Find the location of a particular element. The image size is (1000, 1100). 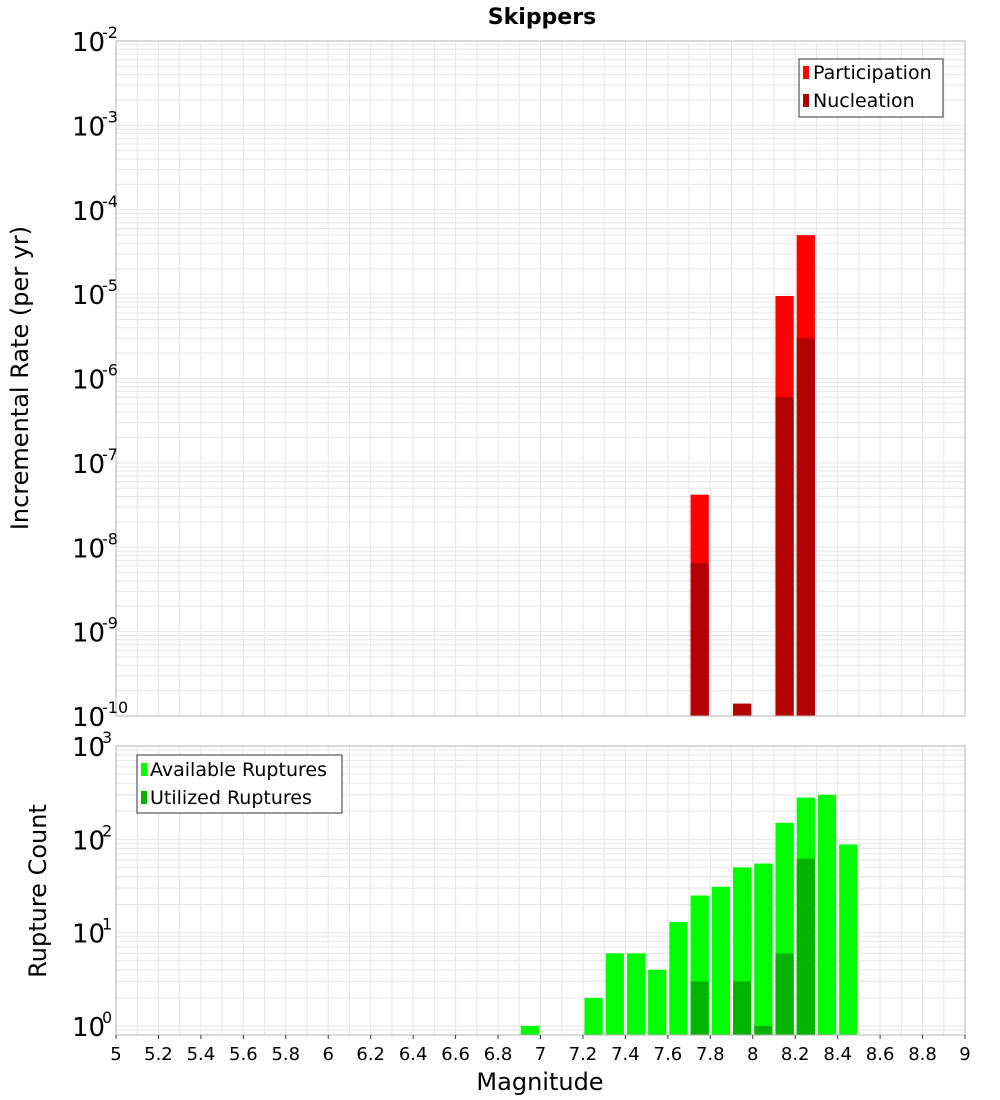

participation-legend-swatch is located at coordinates (806, 72).